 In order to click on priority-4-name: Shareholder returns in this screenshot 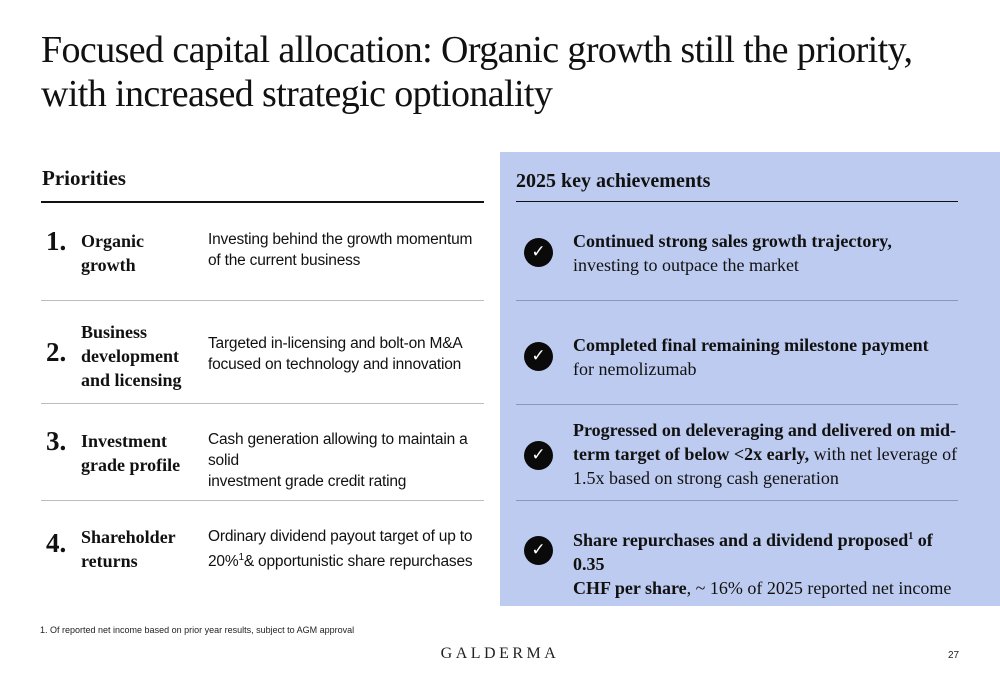, I will do `click(128, 549)`.